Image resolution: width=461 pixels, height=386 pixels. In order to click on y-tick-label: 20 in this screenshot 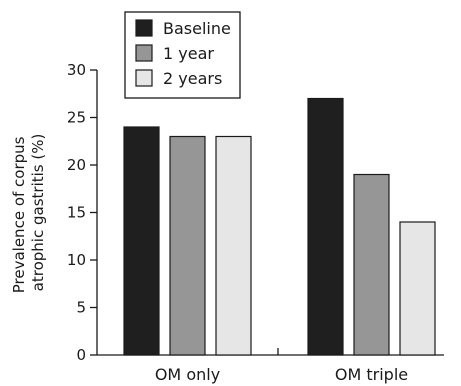, I will do `click(76, 165)`.